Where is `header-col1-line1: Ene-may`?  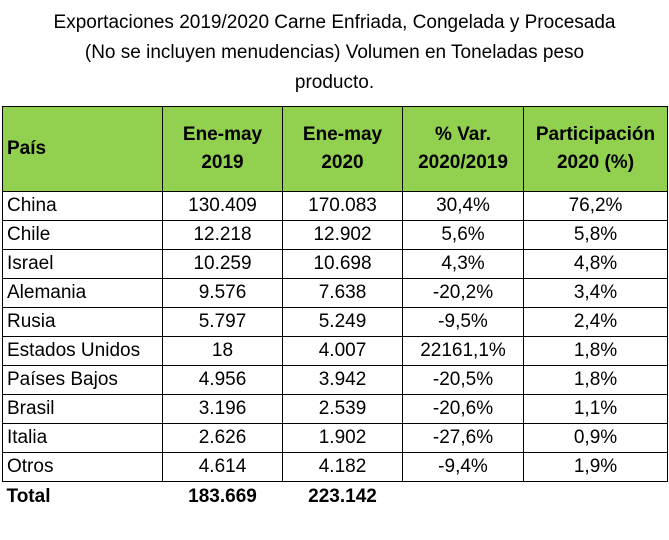 header-col1-line1: Ene-may is located at coordinates (222, 134).